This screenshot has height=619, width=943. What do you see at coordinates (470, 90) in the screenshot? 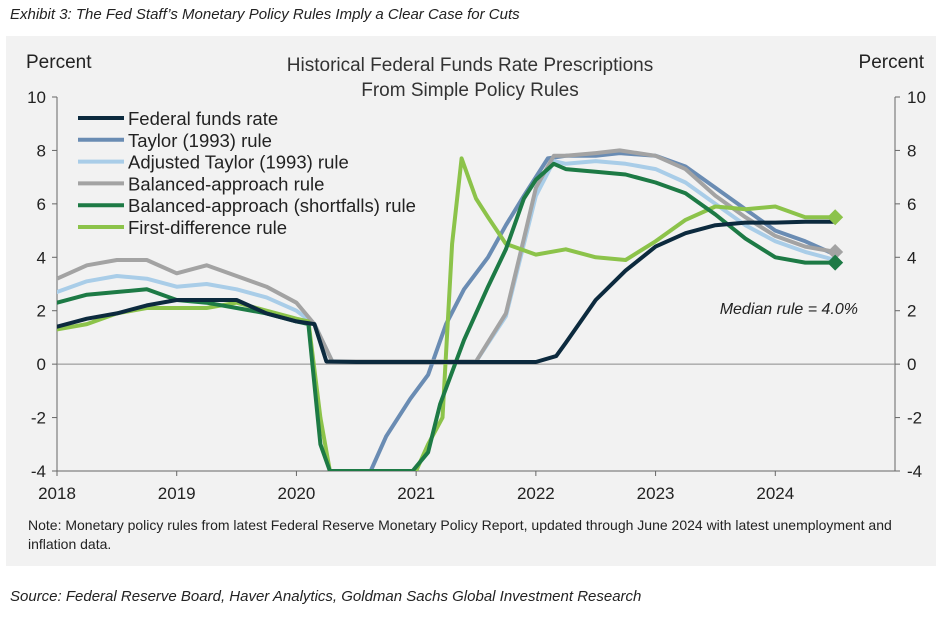
I see `chart-subtitle: From Simple Policy Rules` at bounding box center [470, 90].